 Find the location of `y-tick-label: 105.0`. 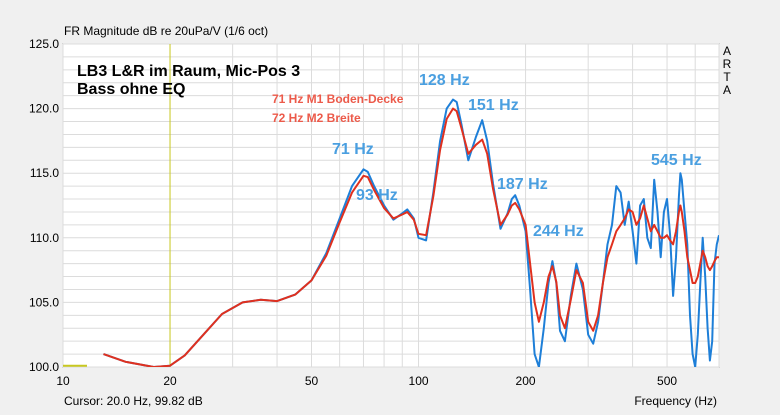

y-tick-label: 105.0 is located at coordinates (44, 302).